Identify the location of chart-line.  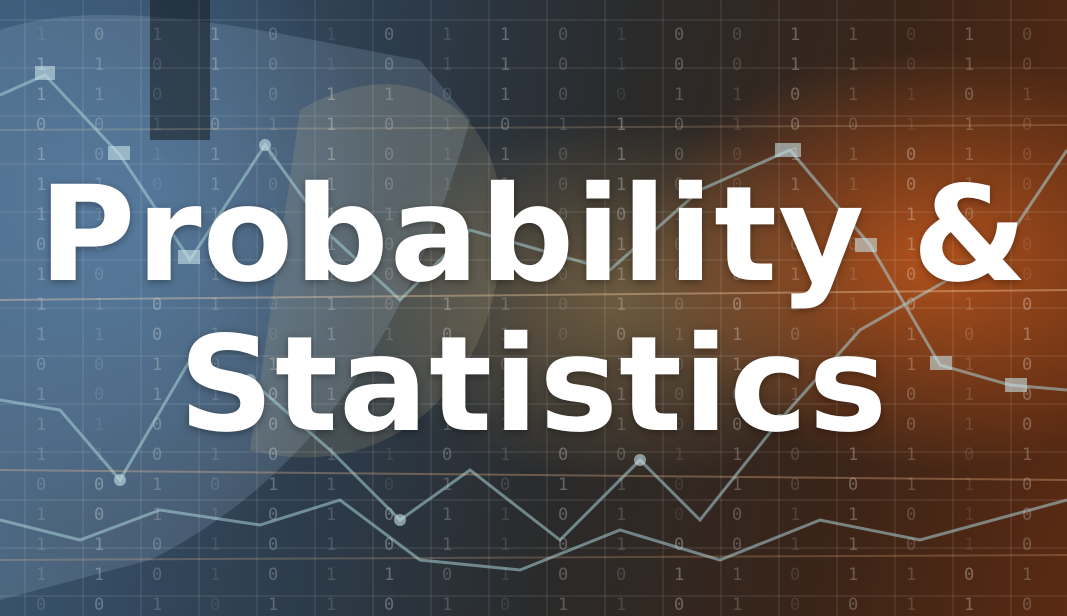
(533, 535).